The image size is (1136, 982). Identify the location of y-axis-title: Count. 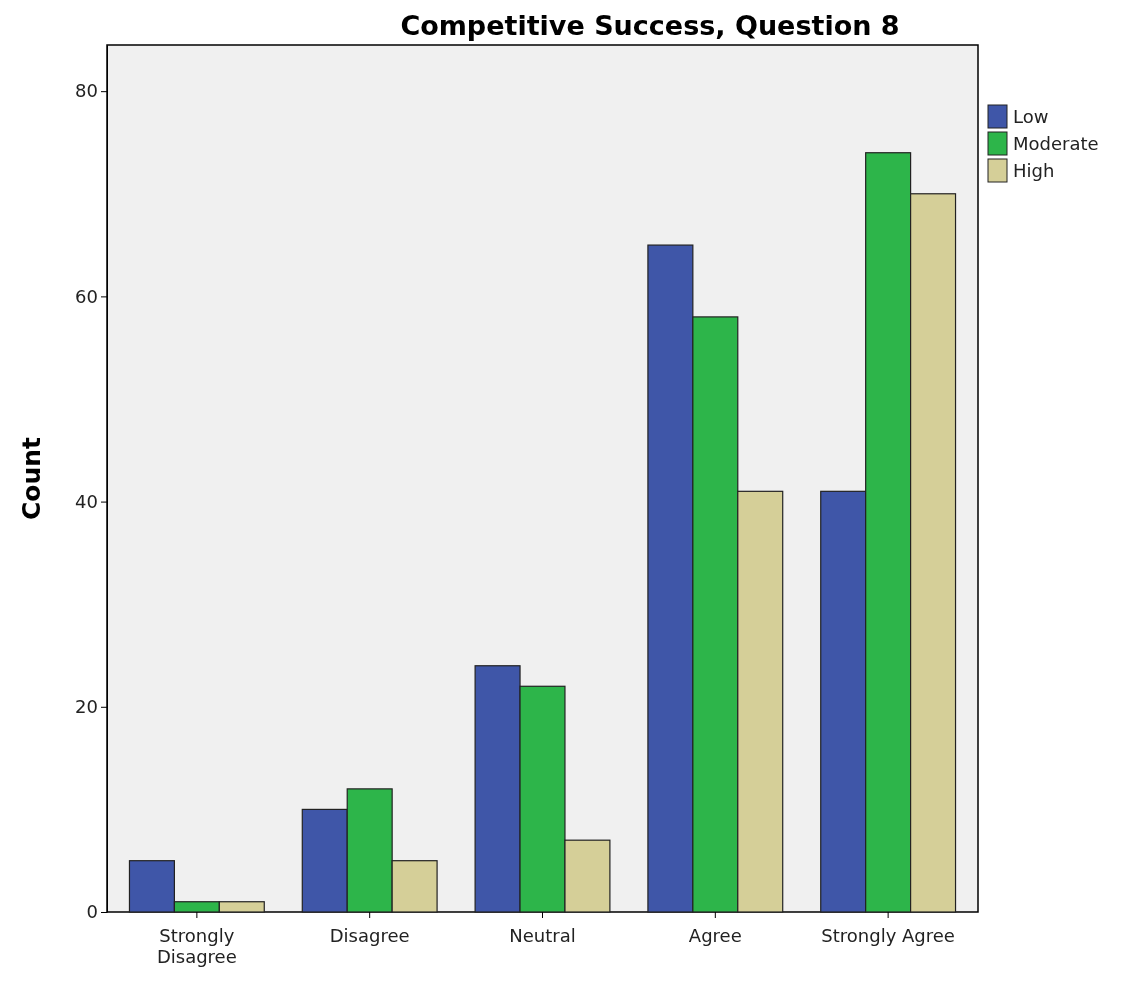
(31, 478).